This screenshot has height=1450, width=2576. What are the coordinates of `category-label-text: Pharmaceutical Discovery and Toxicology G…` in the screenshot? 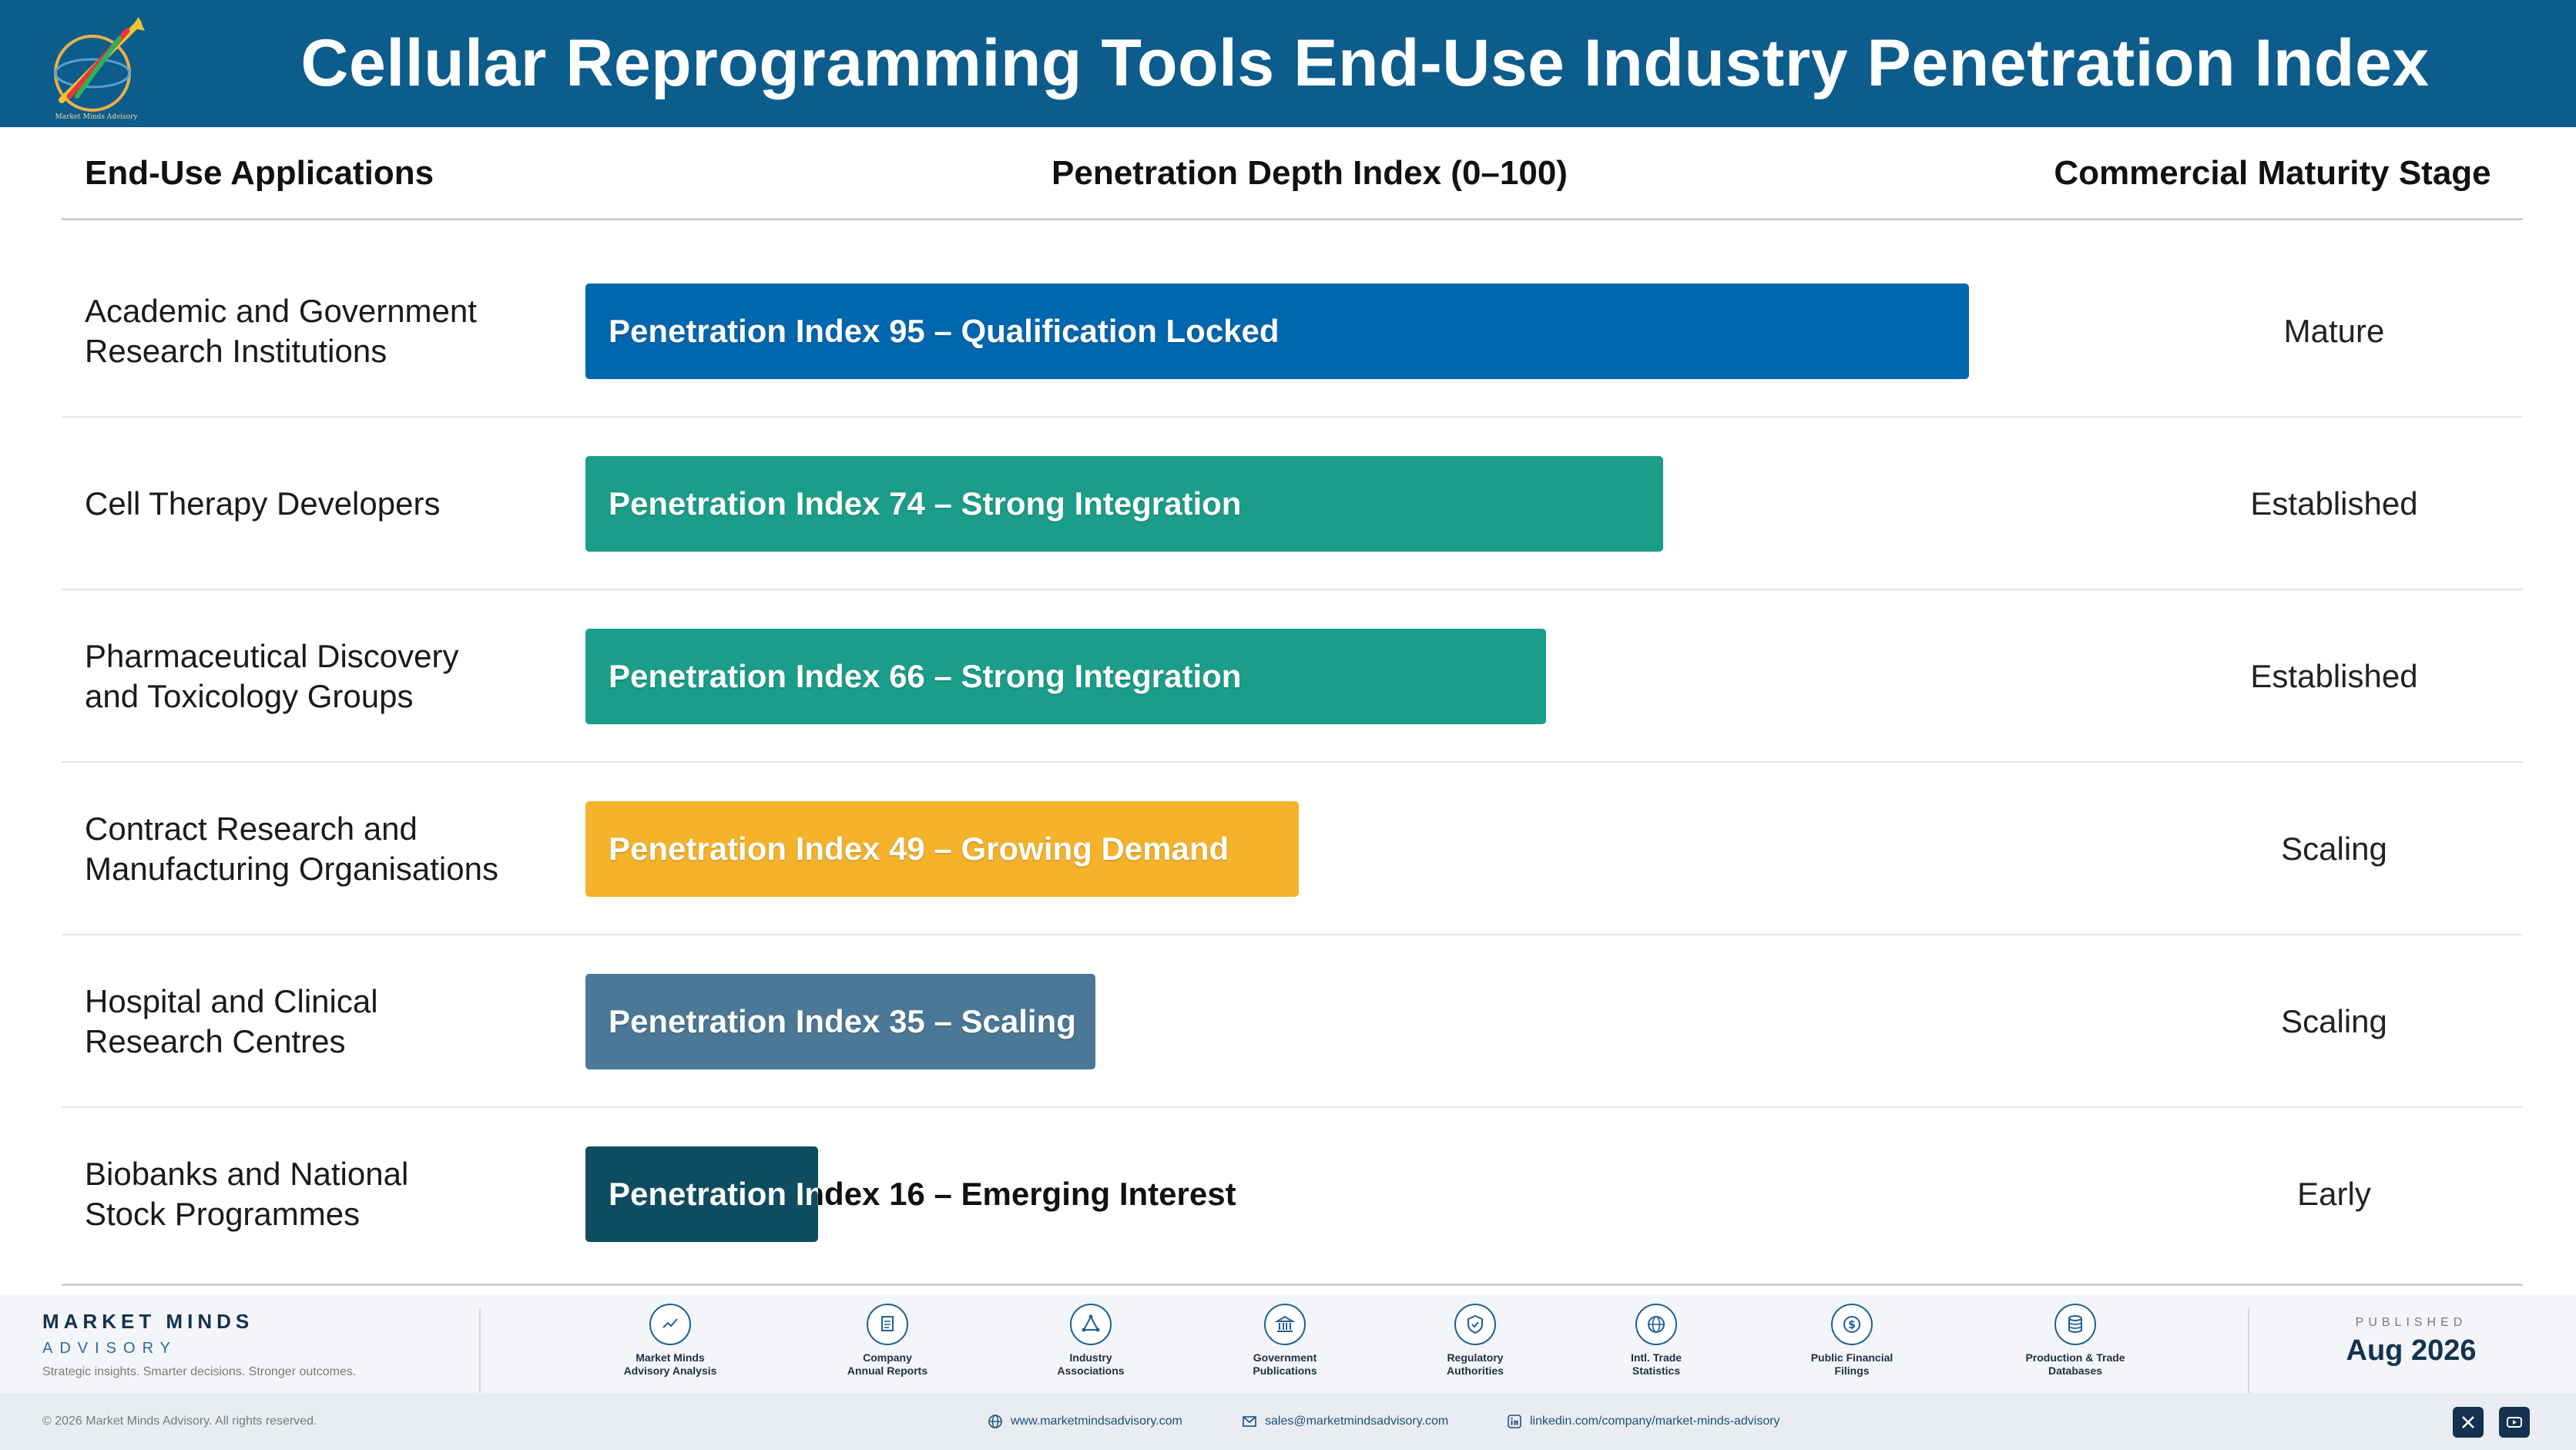 It's located at (272, 676).